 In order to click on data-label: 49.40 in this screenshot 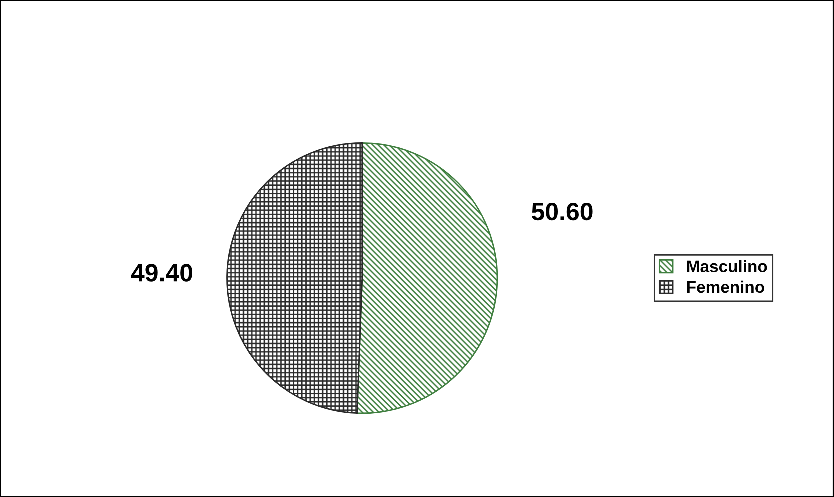, I will do `click(161, 273)`.